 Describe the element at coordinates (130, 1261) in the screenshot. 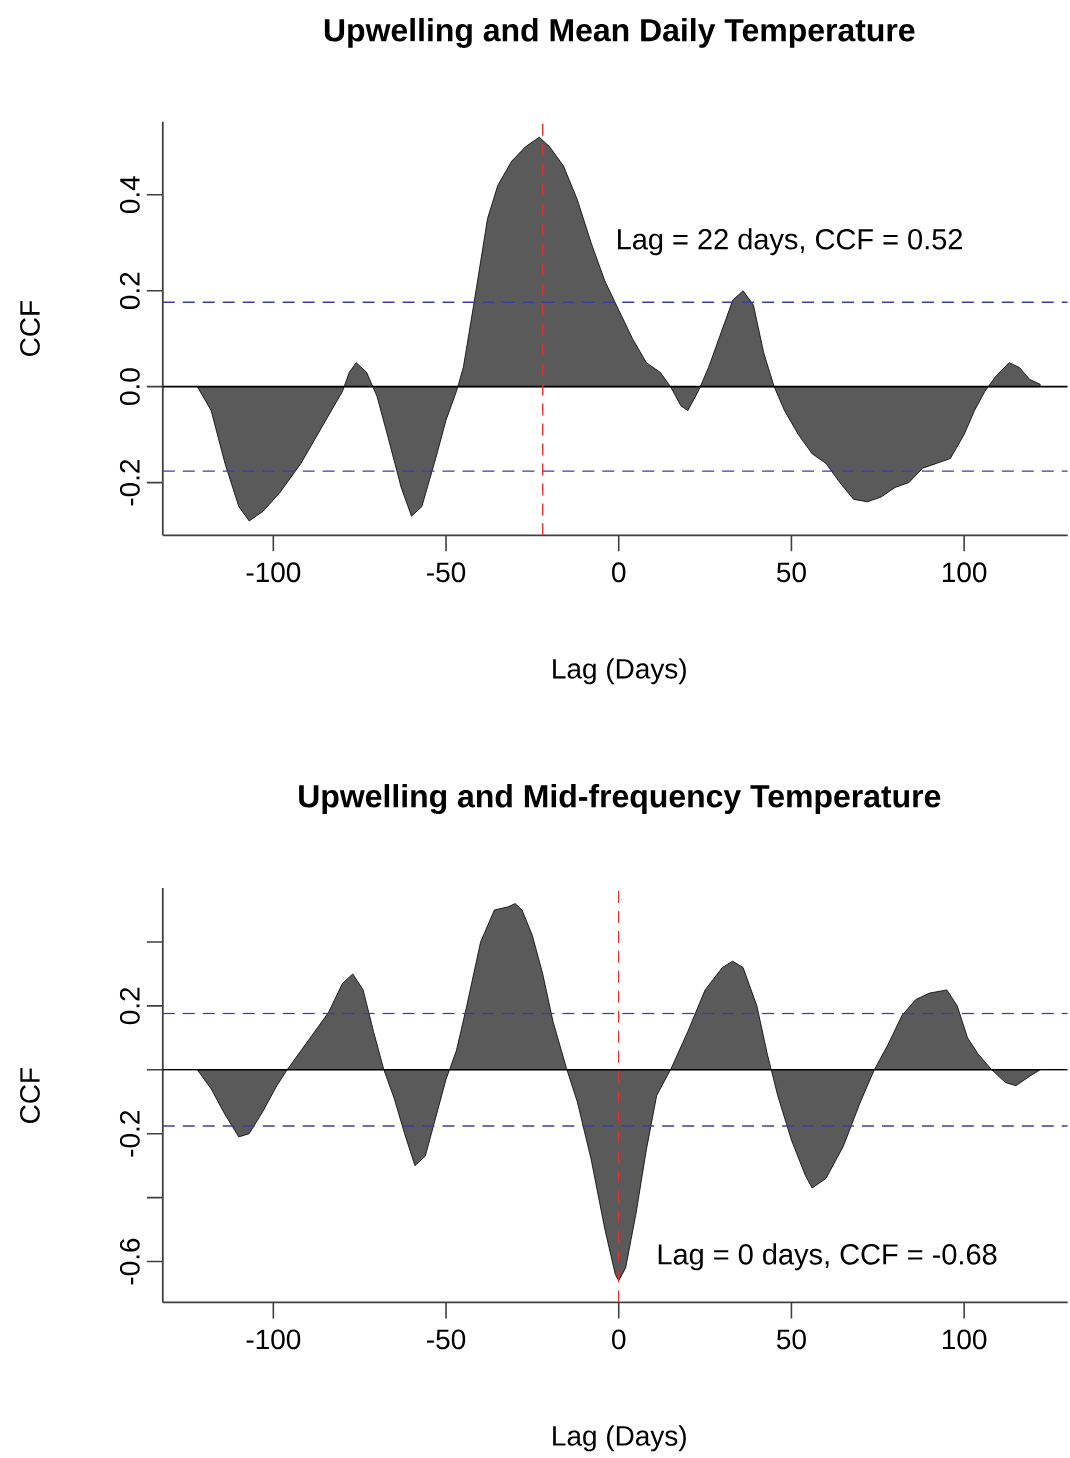

I see `y-tick-label: -0.6` at that location.